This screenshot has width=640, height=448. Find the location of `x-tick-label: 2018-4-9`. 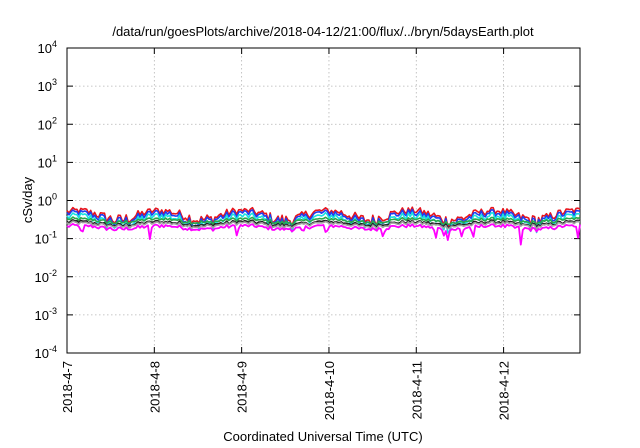

x-tick-label: 2018-4-9 is located at coordinates (242, 387).